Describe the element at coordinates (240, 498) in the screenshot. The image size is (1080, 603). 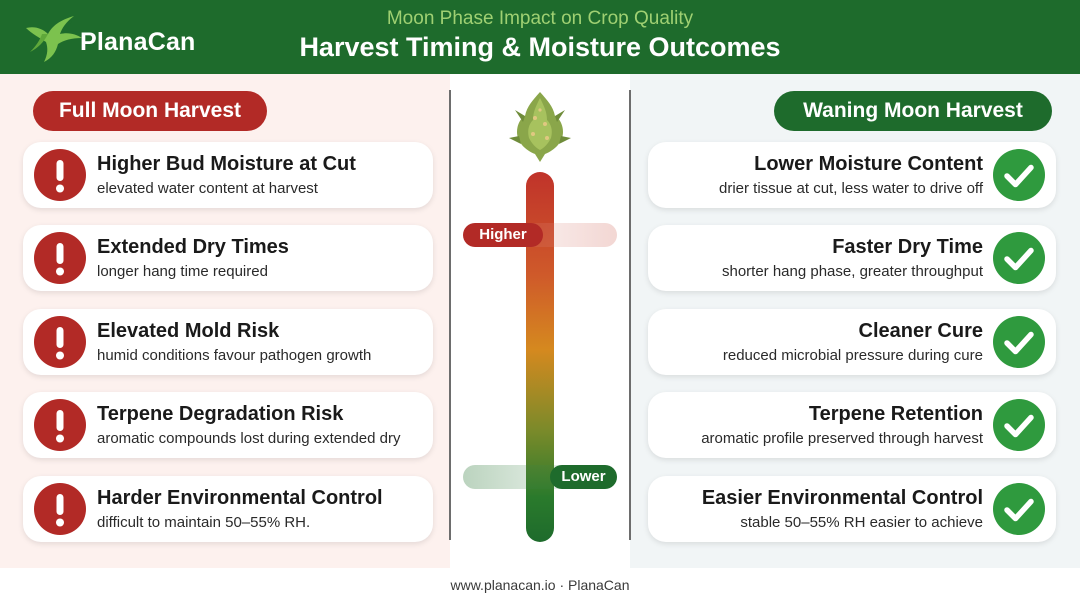
I see `risk-title: Harder Environmental Control` at that location.